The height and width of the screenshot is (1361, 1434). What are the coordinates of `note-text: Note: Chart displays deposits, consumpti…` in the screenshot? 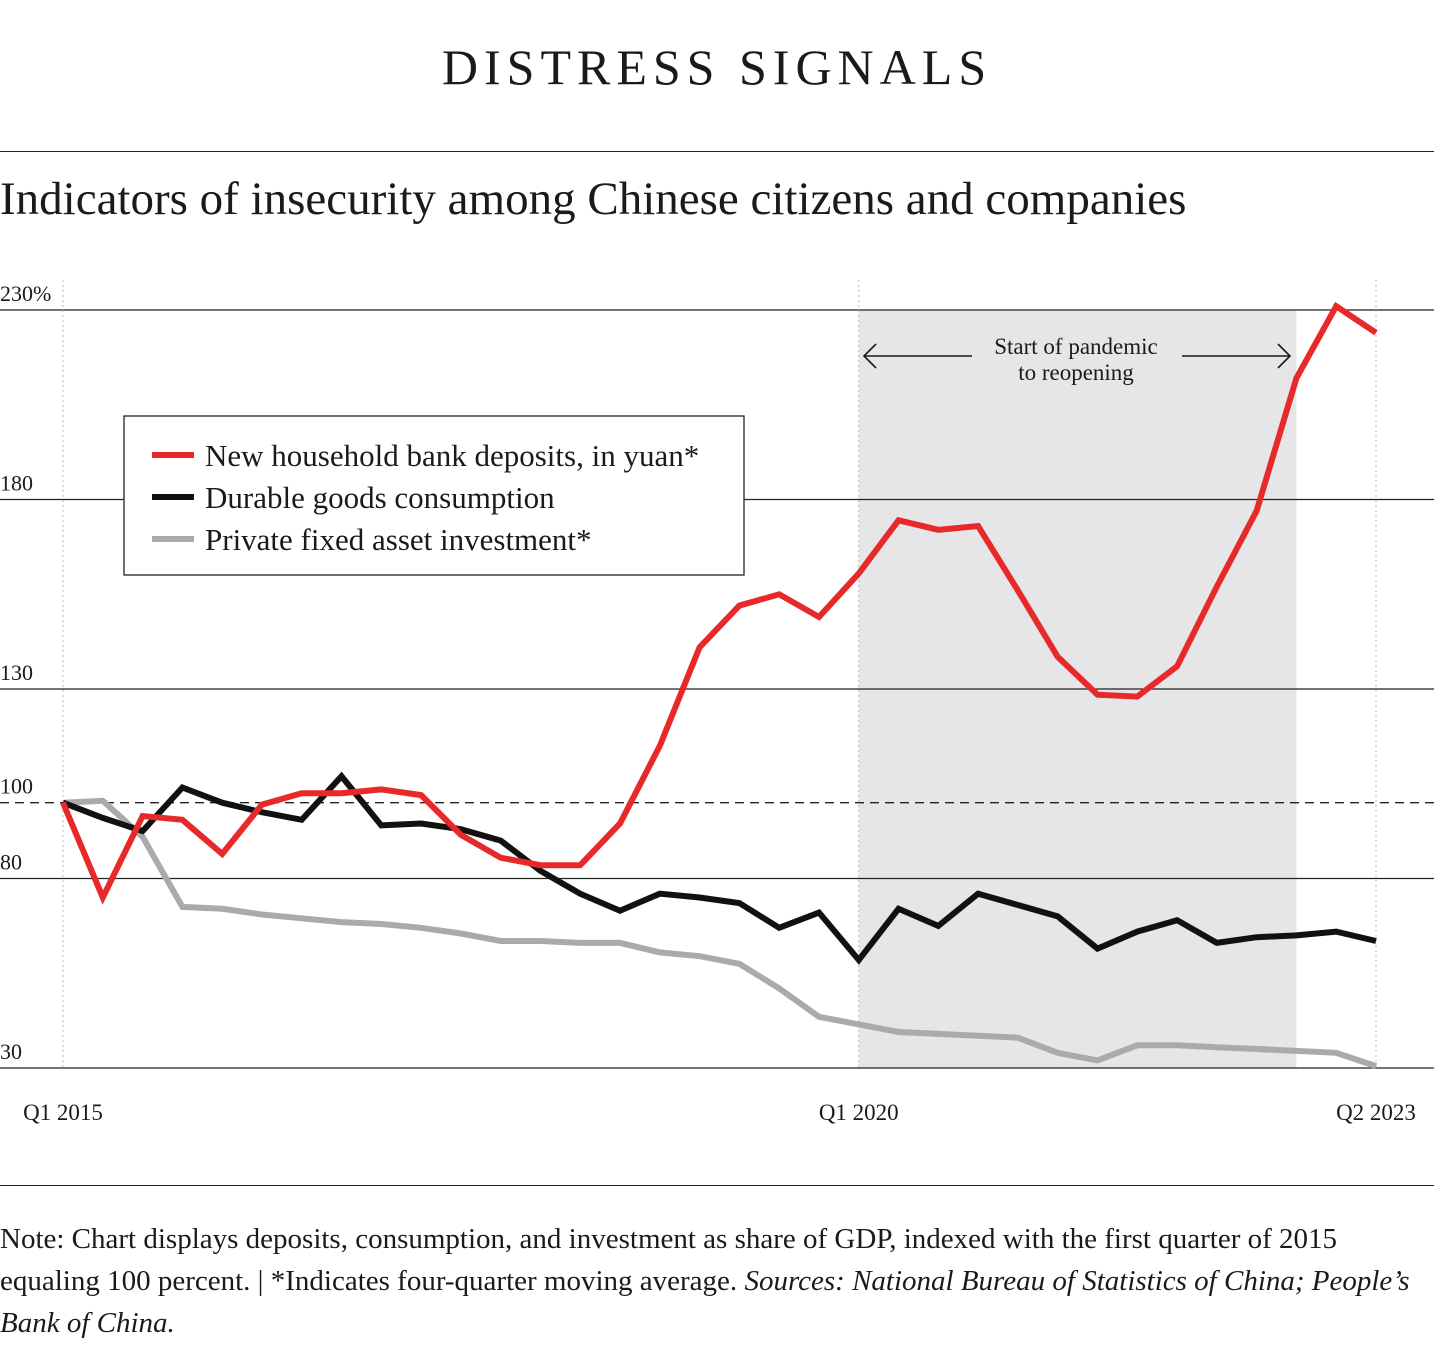 It's located at (669, 1260).